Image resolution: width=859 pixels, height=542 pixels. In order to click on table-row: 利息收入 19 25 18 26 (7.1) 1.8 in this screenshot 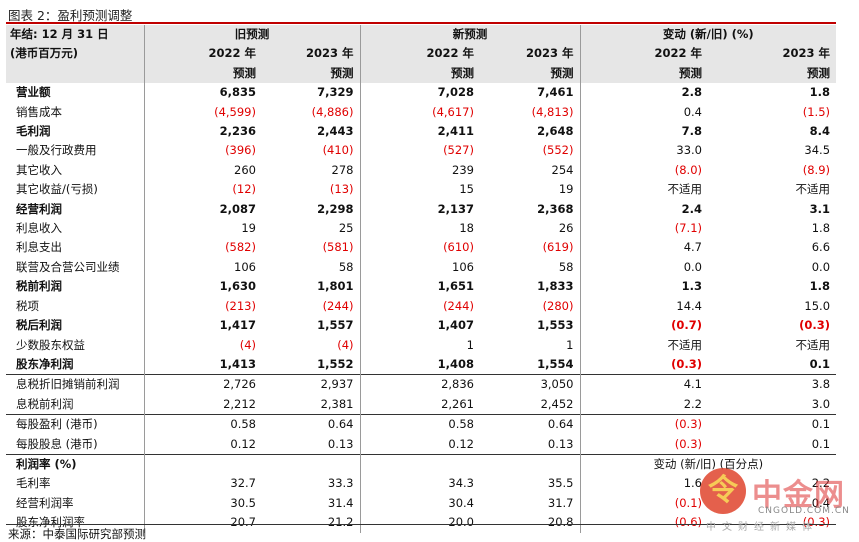, I will do `click(421, 229)`.